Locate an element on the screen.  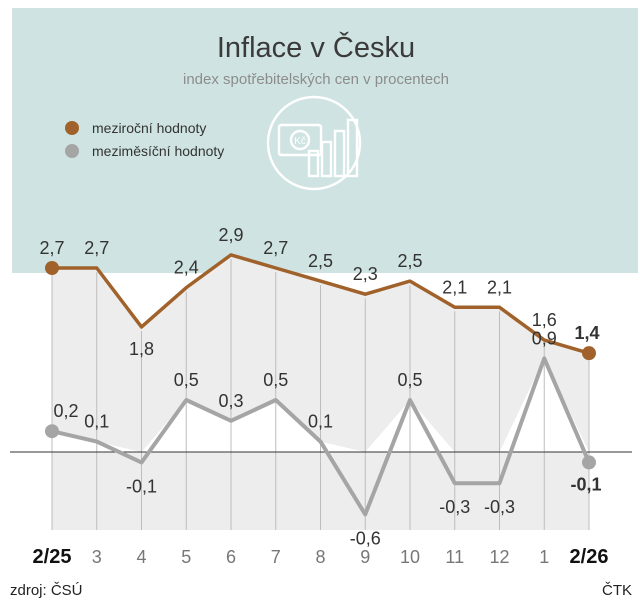
legend-marker-annual is located at coordinates (72, 128).